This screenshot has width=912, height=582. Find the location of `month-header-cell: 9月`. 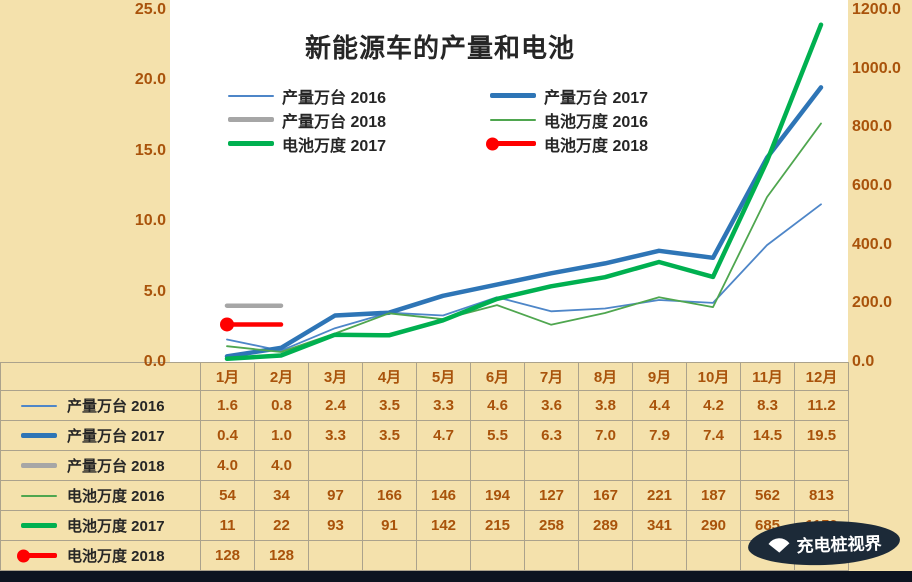

month-header-cell: 9月 is located at coordinates (660, 377).